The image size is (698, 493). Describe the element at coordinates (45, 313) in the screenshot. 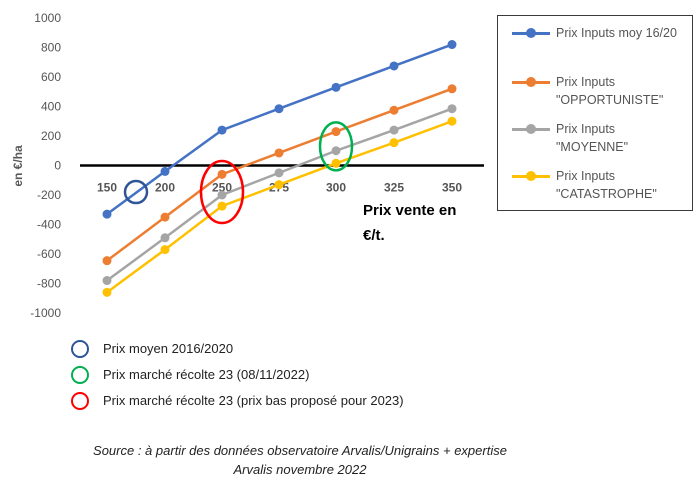

I see `y-tick-label: -1000` at that location.